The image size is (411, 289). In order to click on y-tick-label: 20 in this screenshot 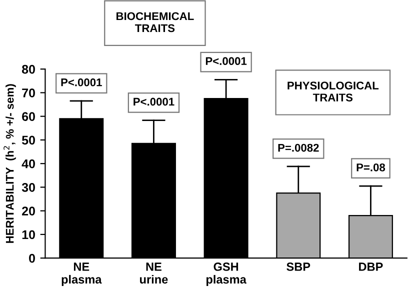, I will do `click(28, 211)`.